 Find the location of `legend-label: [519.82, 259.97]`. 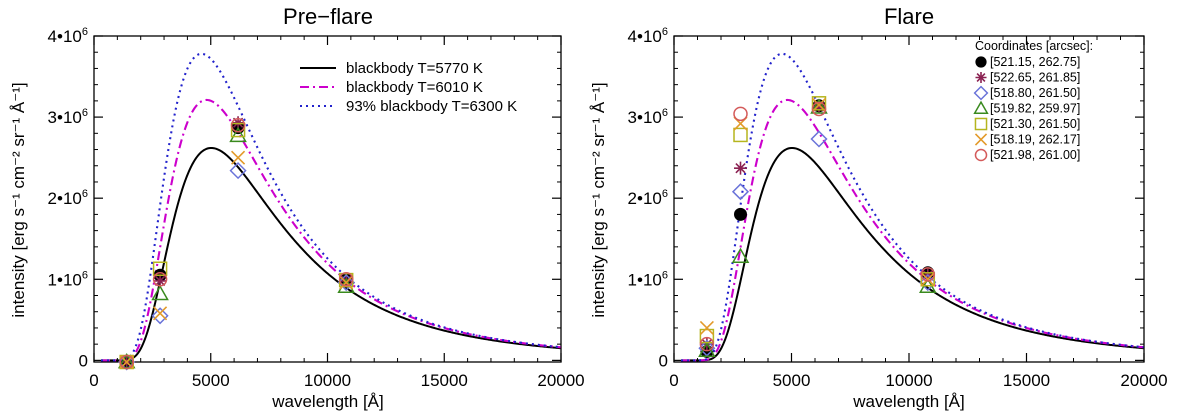

legend-label: [519.82, 259.97] is located at coordinates (1035, 109).